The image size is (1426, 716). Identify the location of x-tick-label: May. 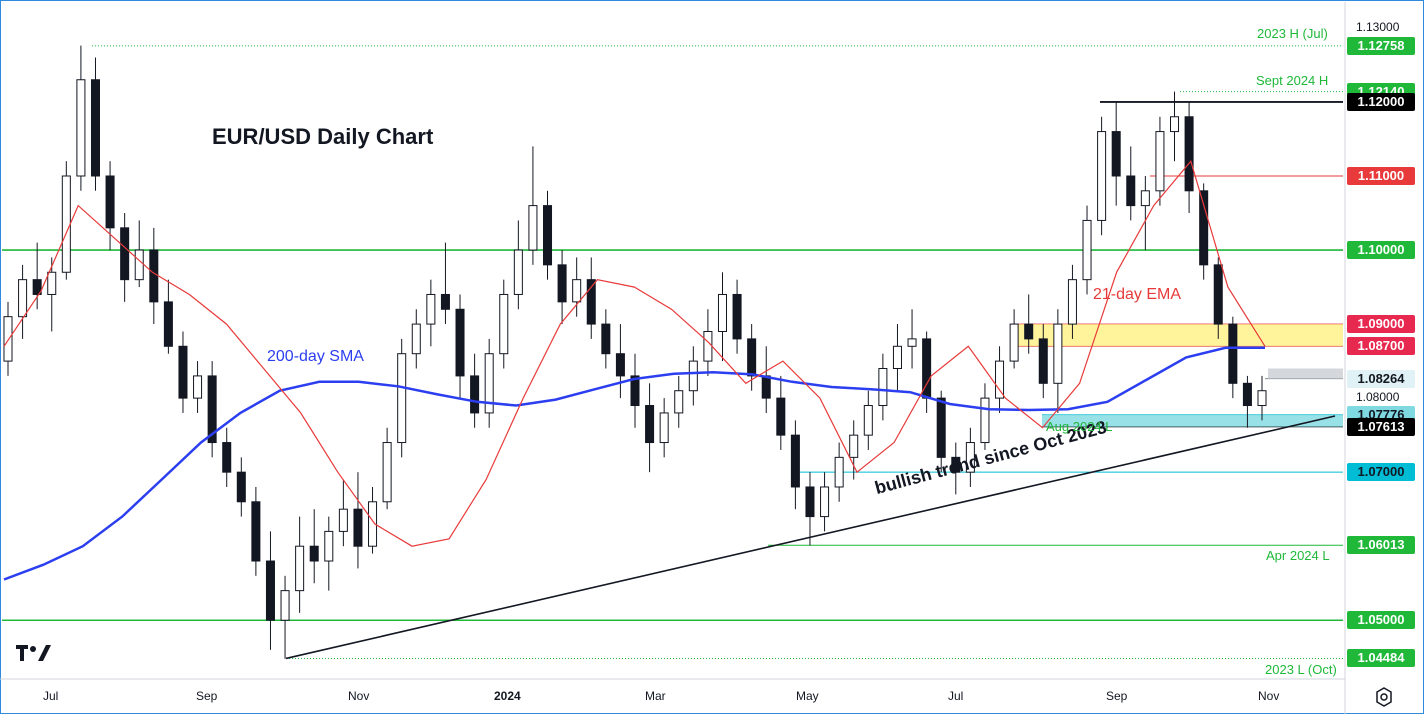
(807, 696).